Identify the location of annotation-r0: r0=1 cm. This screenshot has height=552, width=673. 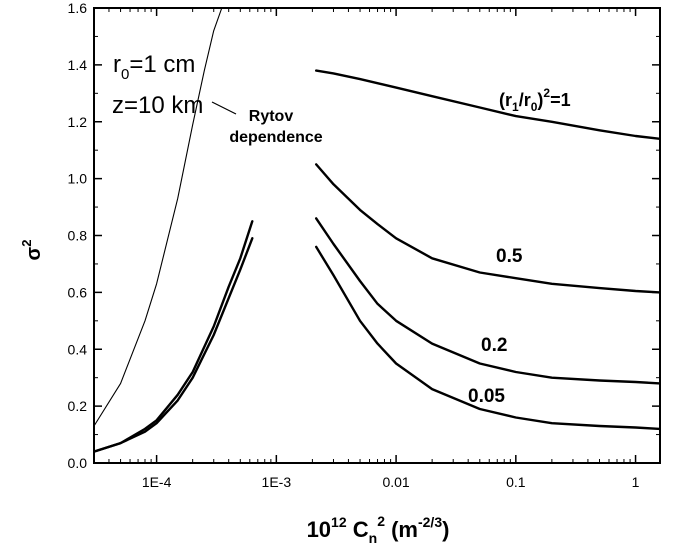
(154, 67).